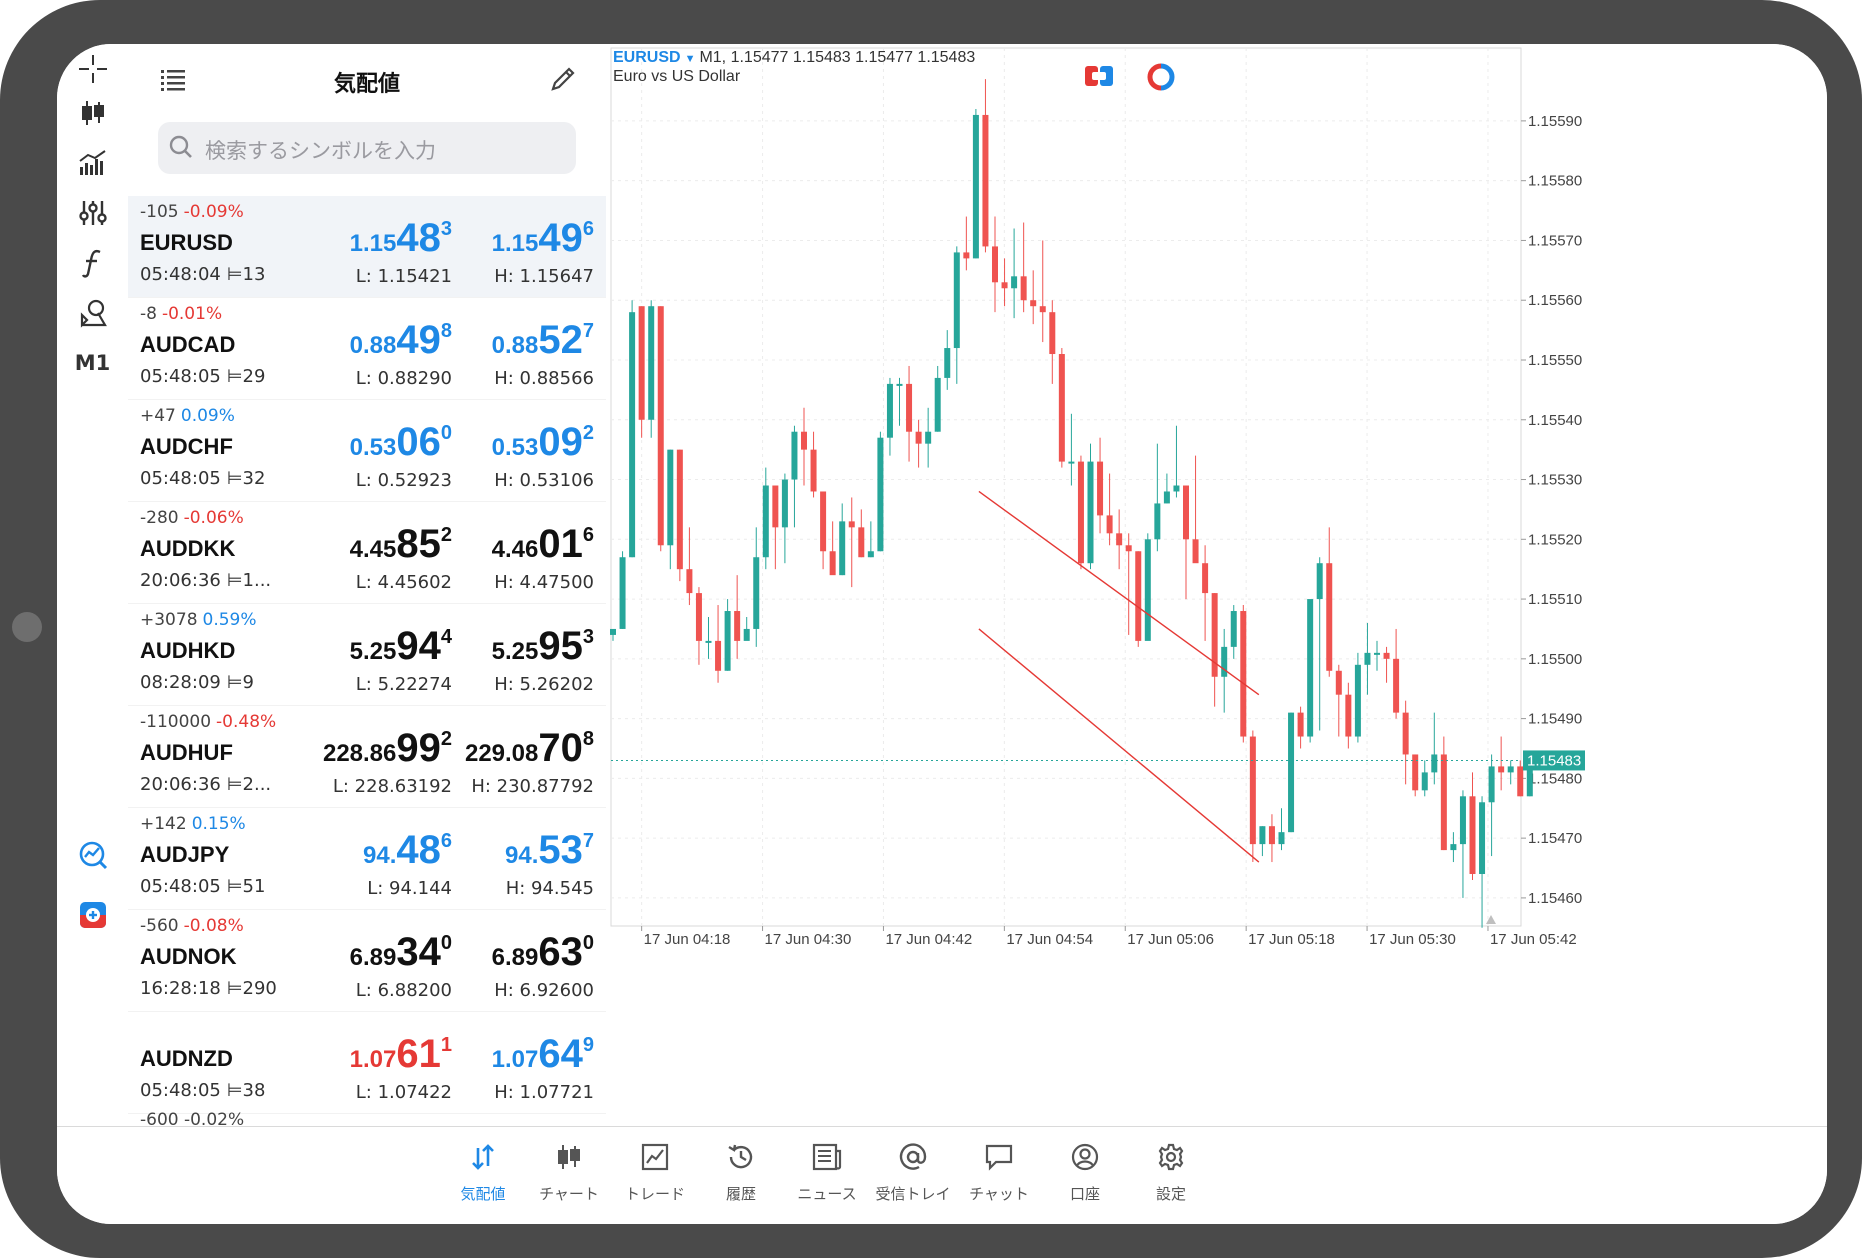 This screenshot has height=1258, width=1862. I want to click on quote-change: +47 0.09%, so click(187, 416).